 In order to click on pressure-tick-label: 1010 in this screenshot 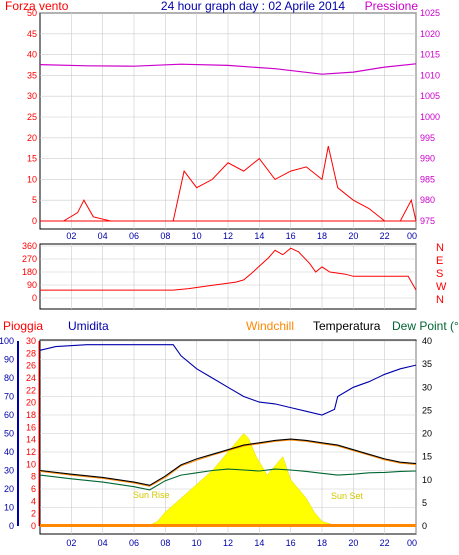, I will do `click(430, 75)`.